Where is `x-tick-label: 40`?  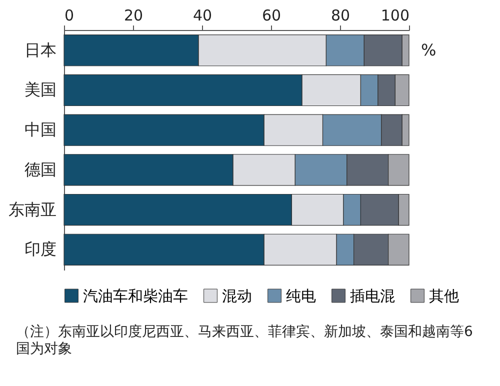 x-tick-label: 40 is located at coordinates (202, 15).